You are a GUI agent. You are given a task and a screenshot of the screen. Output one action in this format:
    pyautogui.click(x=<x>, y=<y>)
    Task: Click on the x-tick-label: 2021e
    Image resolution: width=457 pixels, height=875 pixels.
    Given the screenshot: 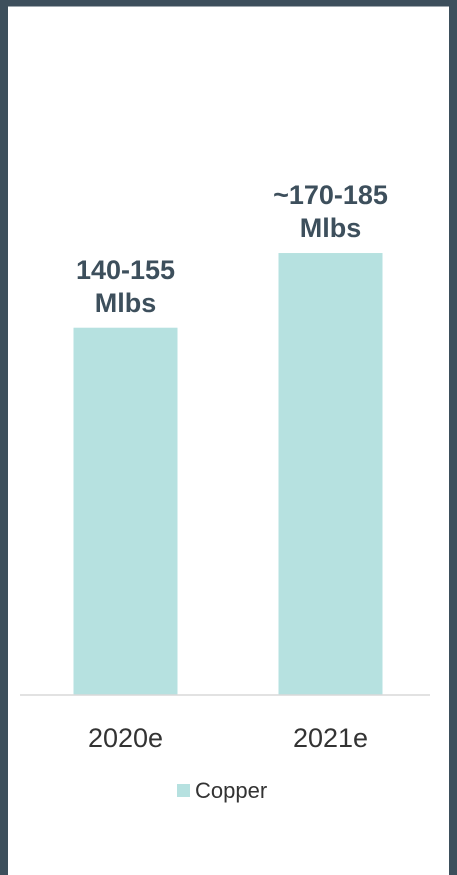 What is the action you would take?
    pyautogui.click(x=330, y=738)
    